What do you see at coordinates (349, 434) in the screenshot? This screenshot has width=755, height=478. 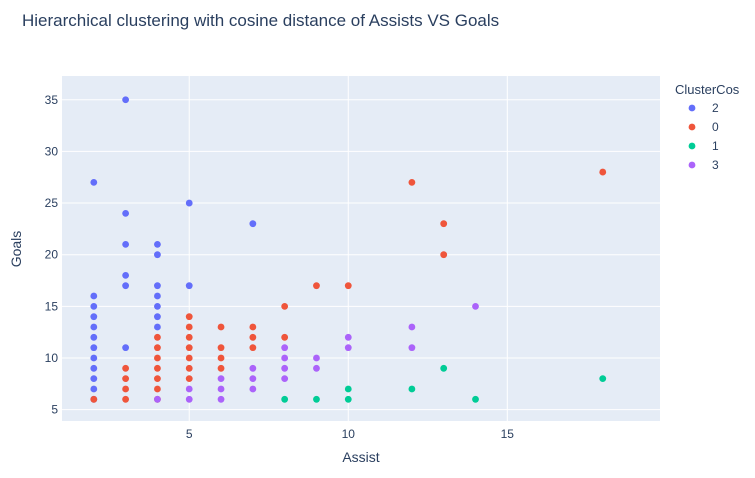 I see `x-tick-label: 10` at bounding box center [349, 434].